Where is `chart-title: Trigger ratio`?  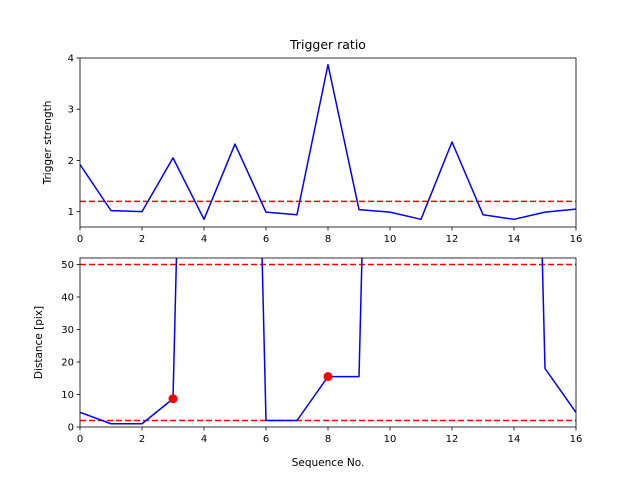
chart-title: Trigger ratio is located at coordinates (327, 44).